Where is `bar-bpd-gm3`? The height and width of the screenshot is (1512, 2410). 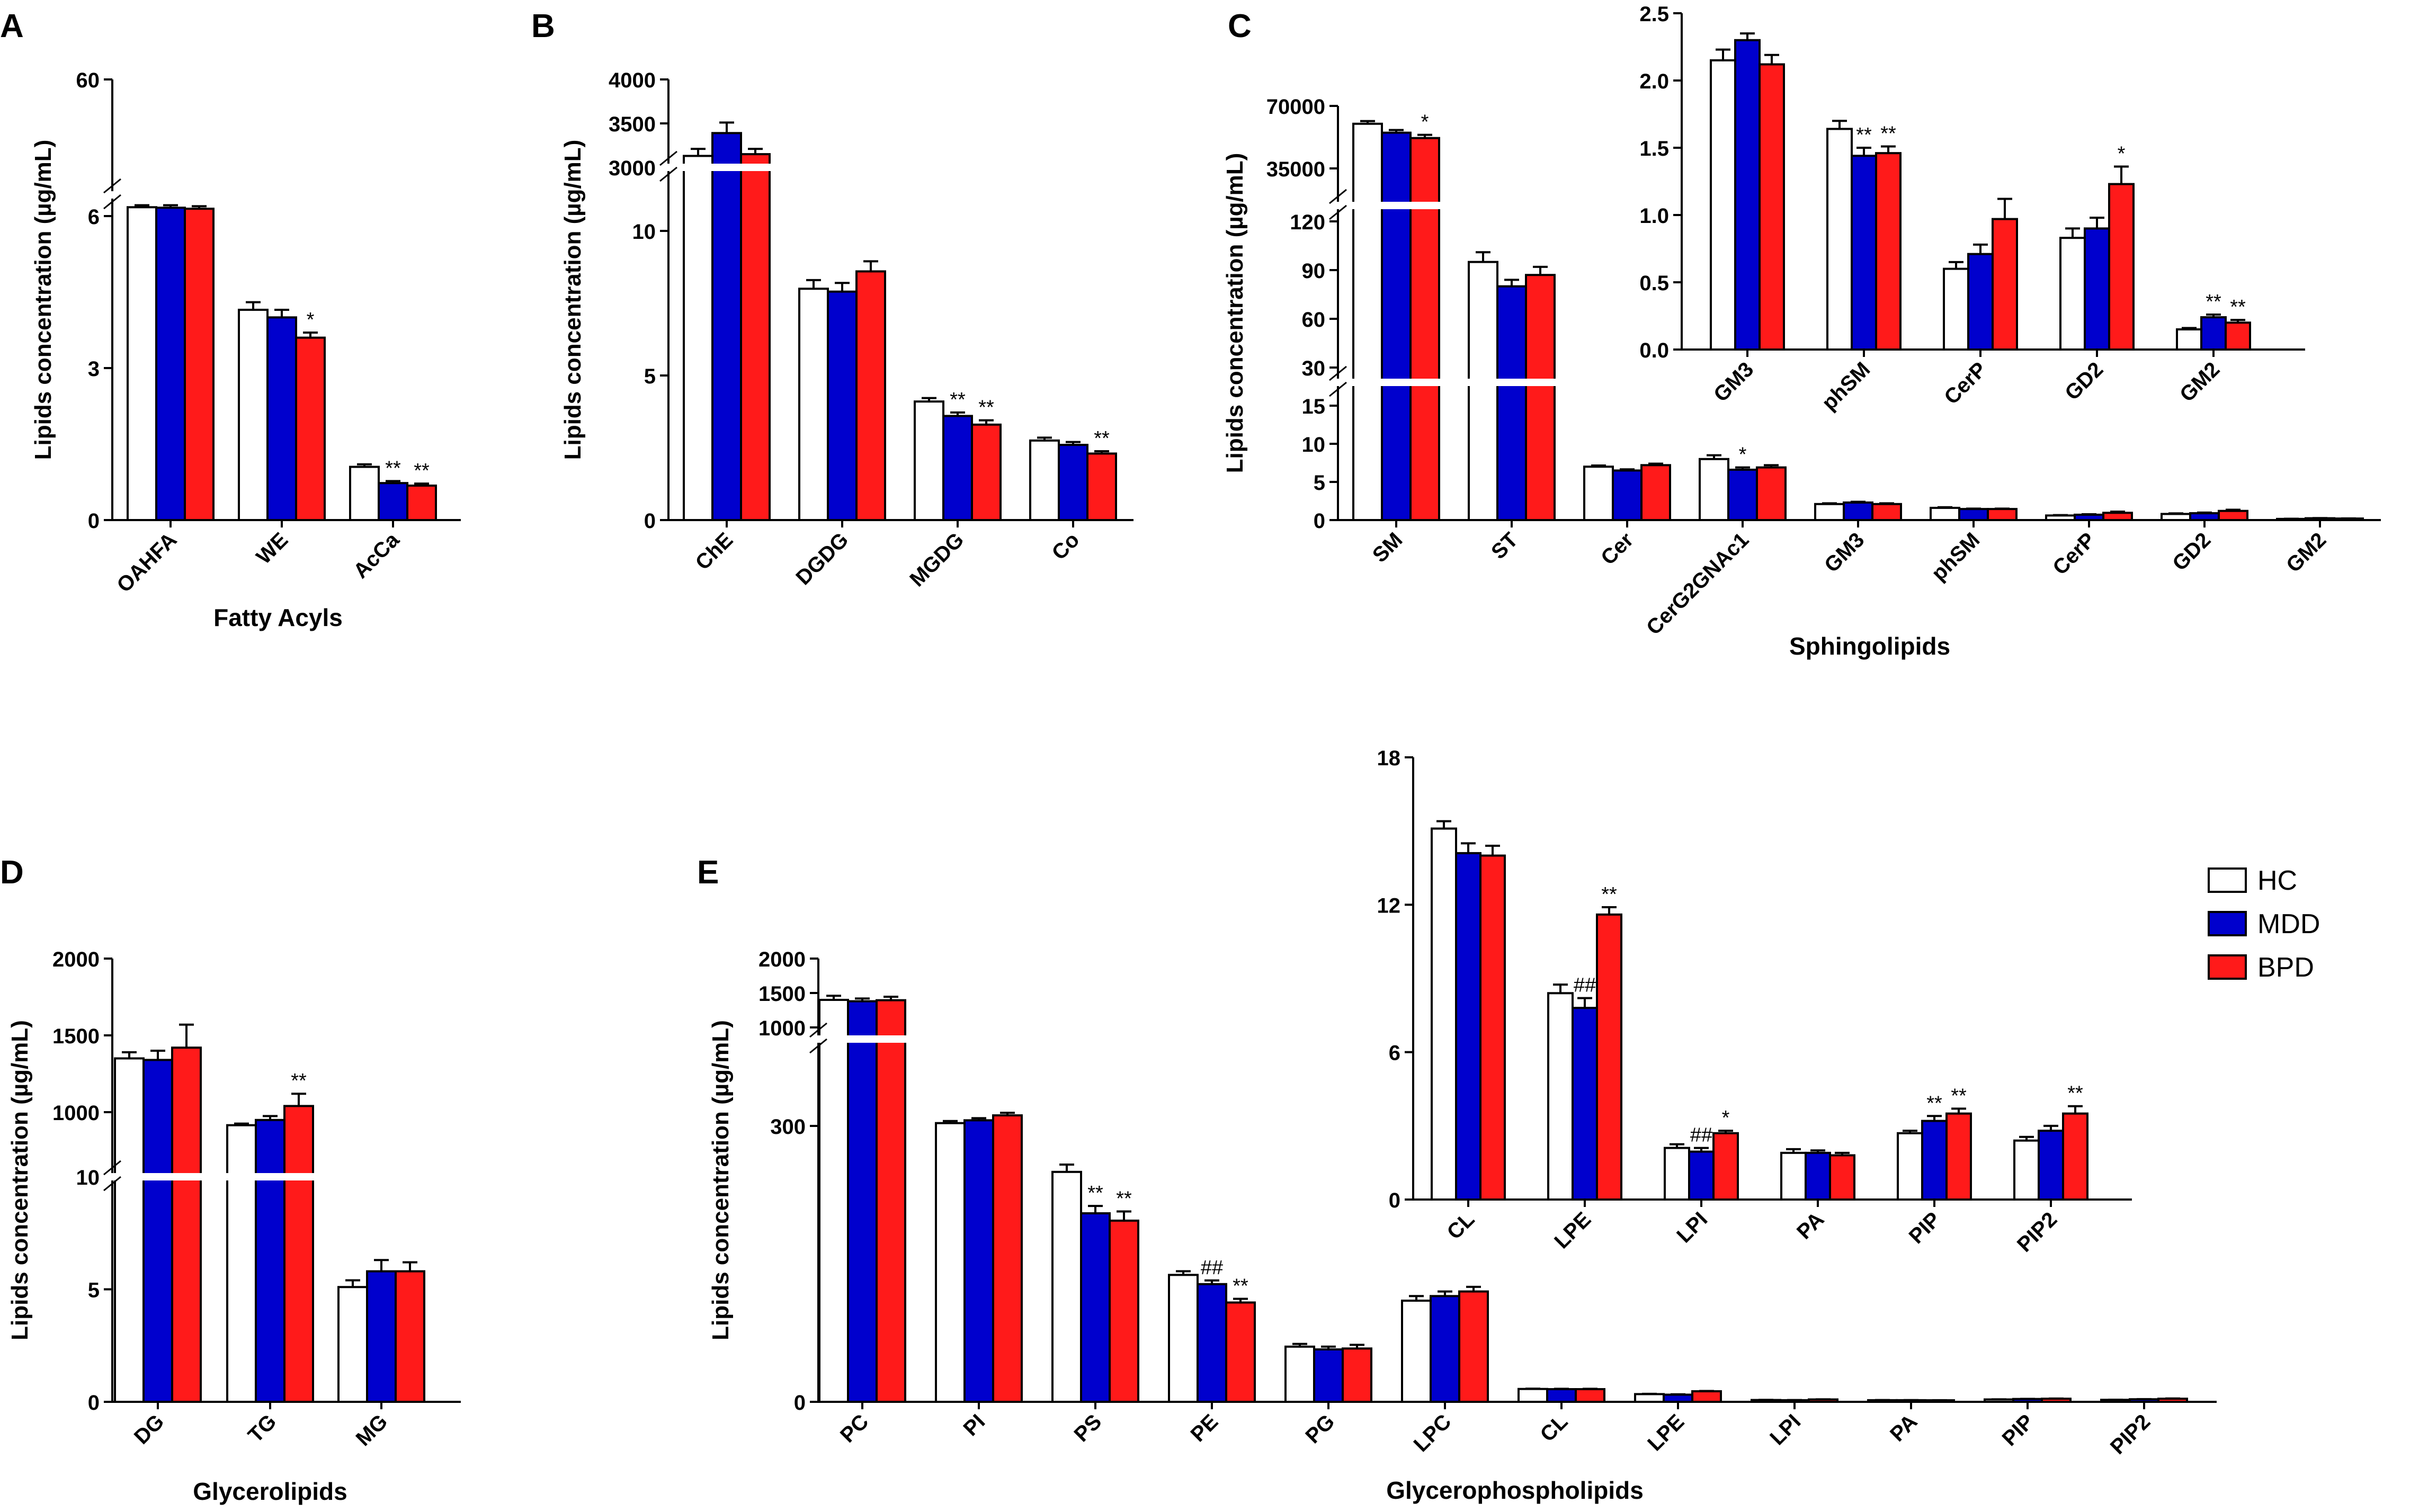 bar-bpd-gm3 is located at coordinates (1886, 512).